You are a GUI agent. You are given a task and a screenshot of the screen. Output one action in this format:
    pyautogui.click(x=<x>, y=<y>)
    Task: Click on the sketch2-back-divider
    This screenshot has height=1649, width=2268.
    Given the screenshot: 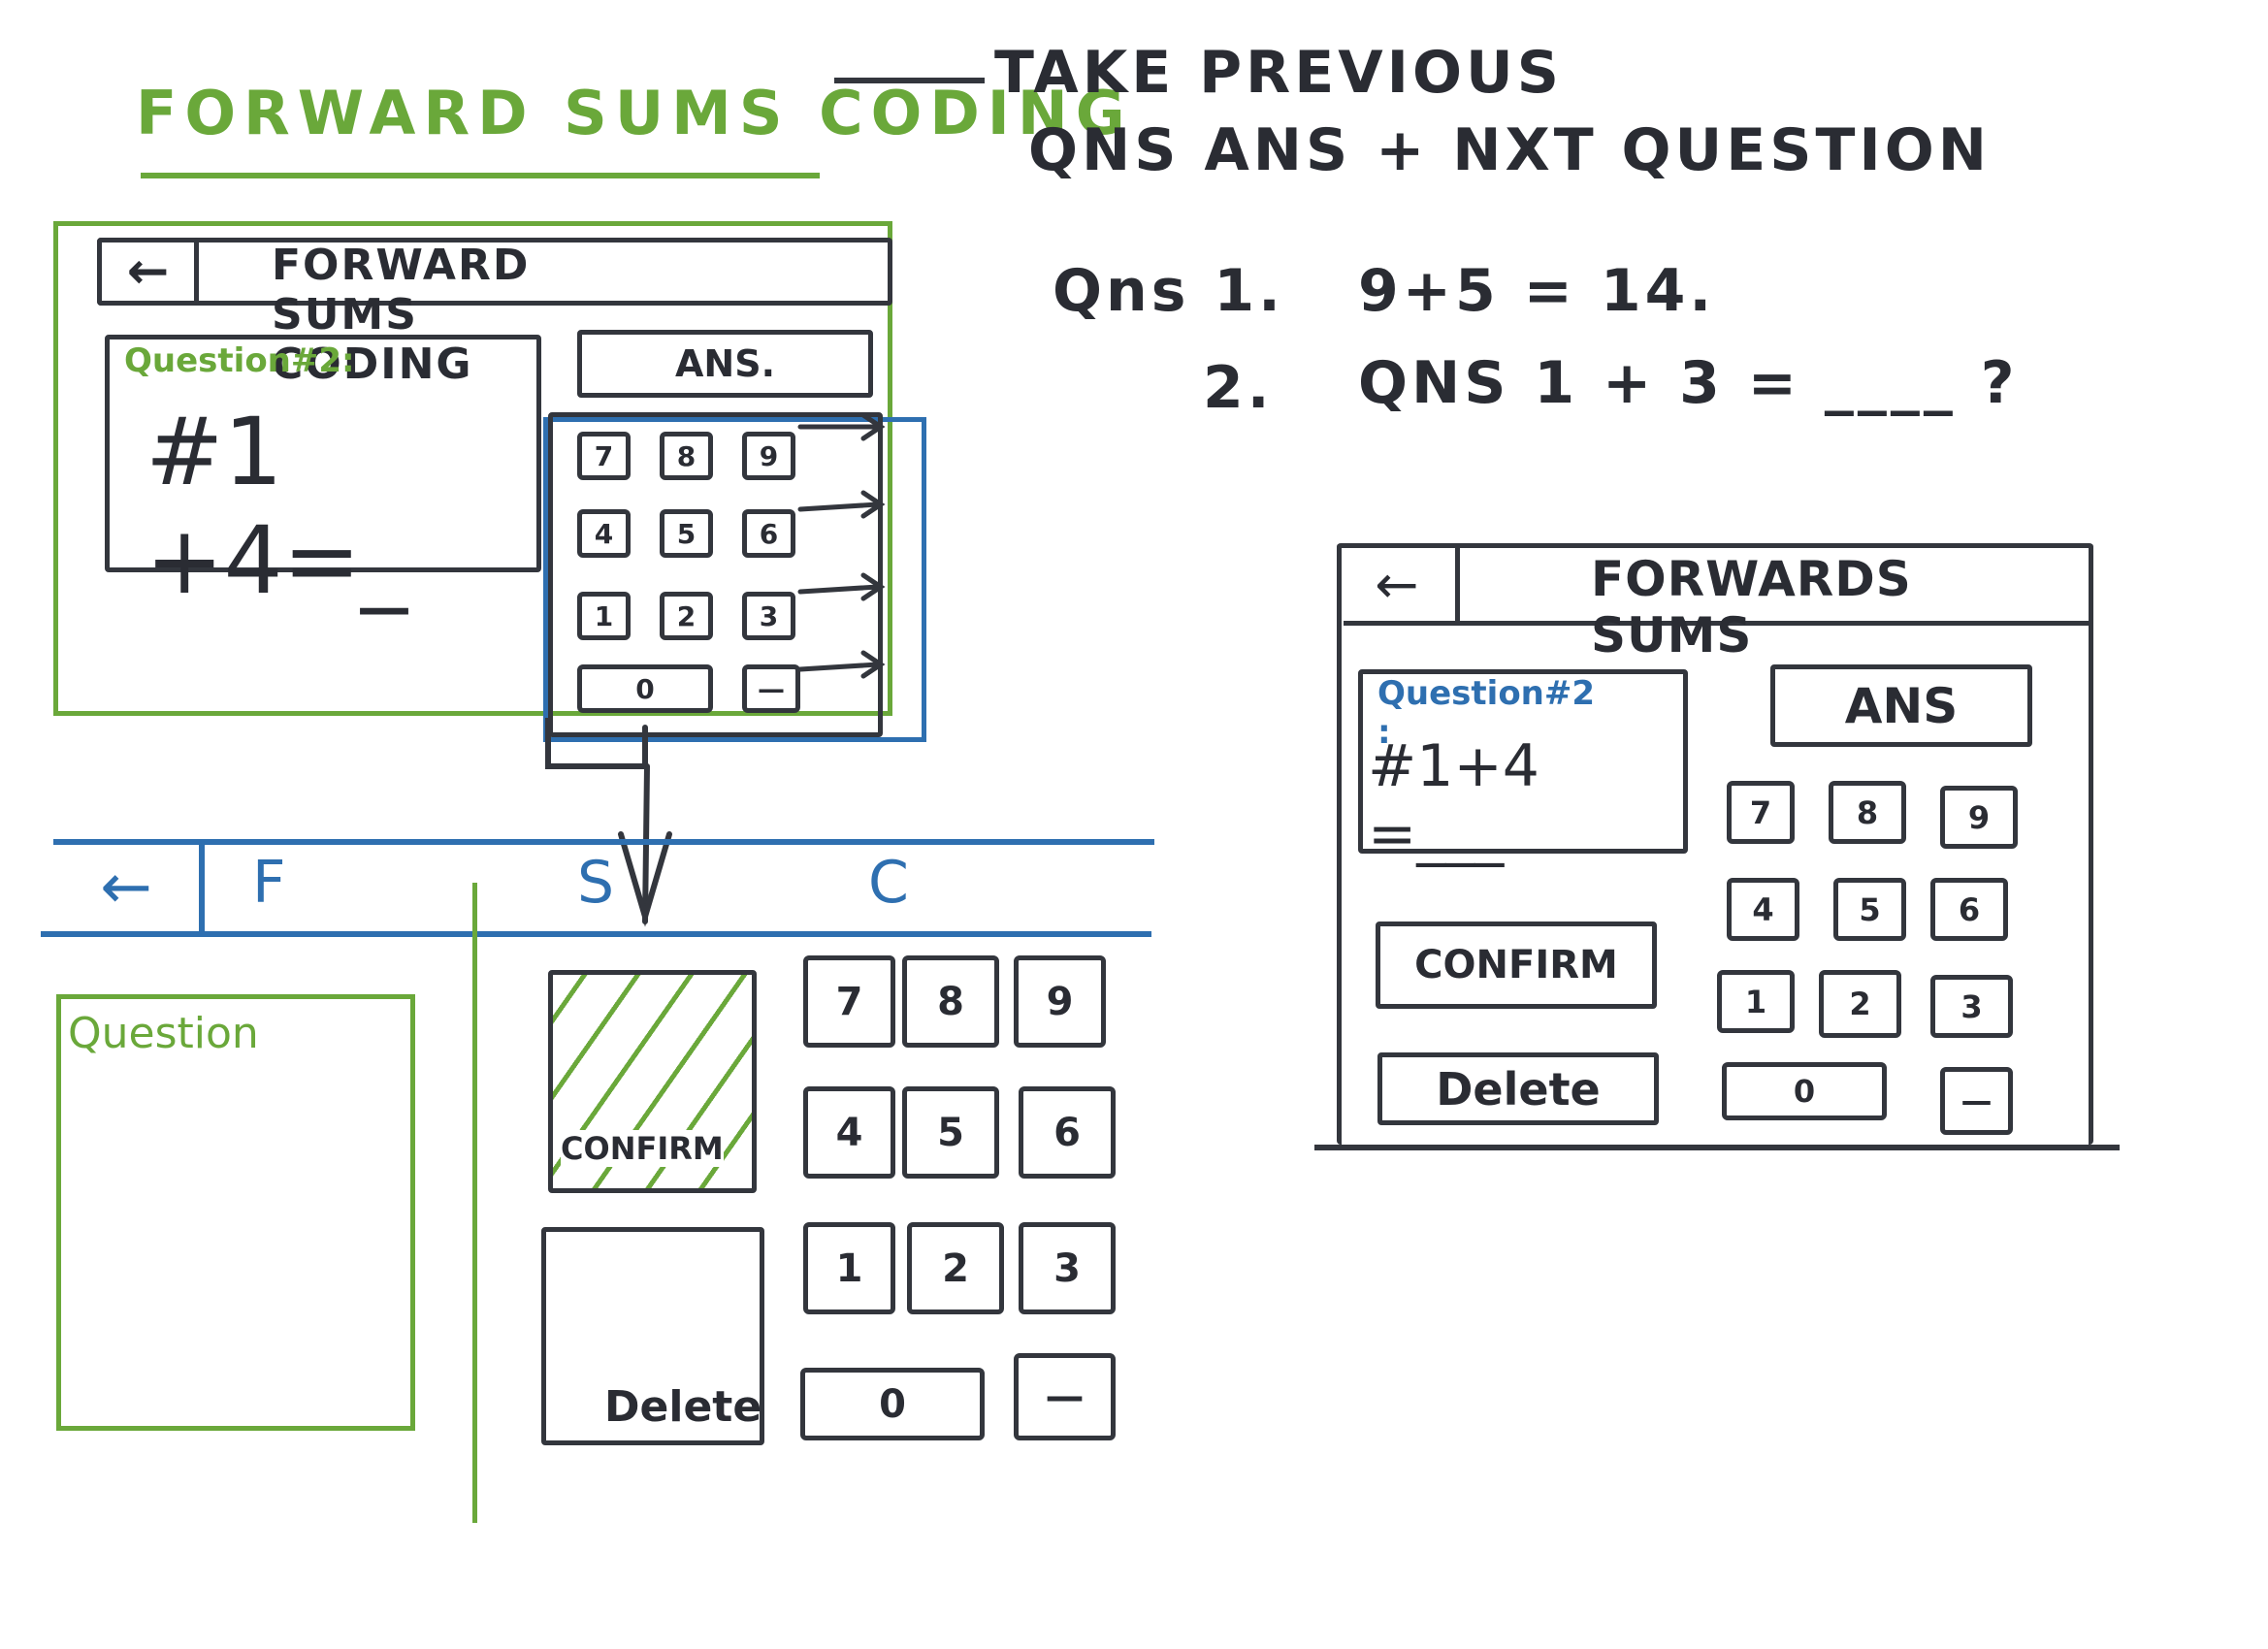 What is the action you would take?
    pyautogui.click(x=202, y=890)
    